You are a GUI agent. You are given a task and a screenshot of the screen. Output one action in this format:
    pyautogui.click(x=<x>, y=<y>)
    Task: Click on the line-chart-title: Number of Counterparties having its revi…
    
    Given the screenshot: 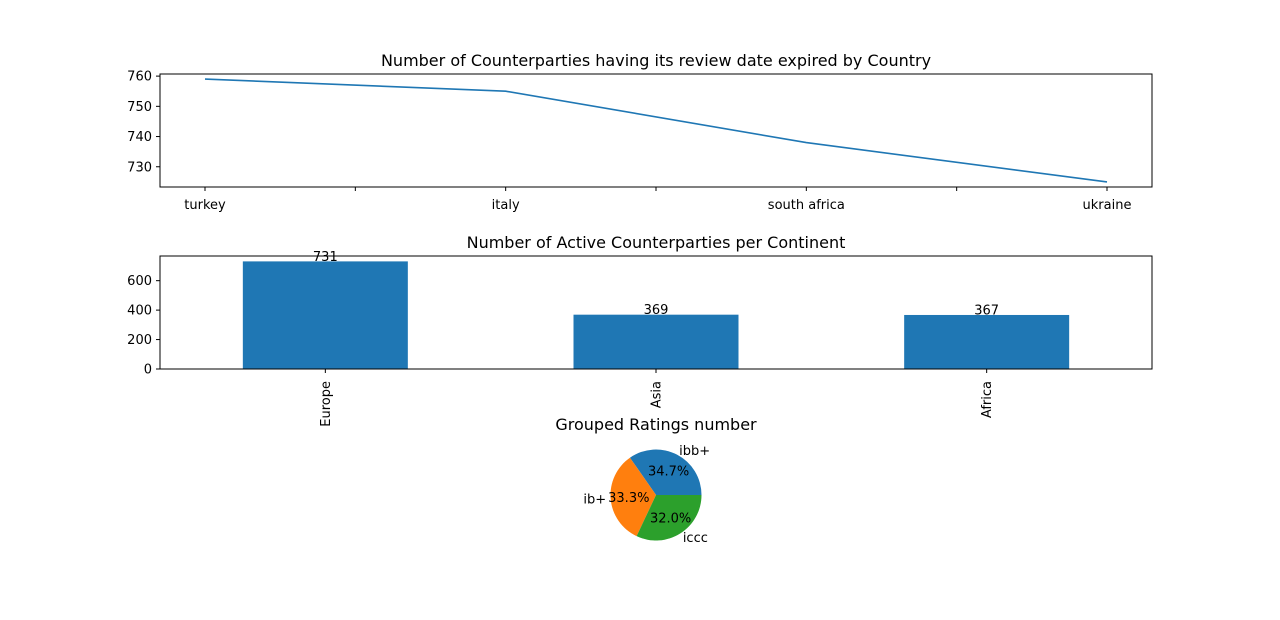 What is the action you would take?
    pyautogui.click(x=656, y=60)
    